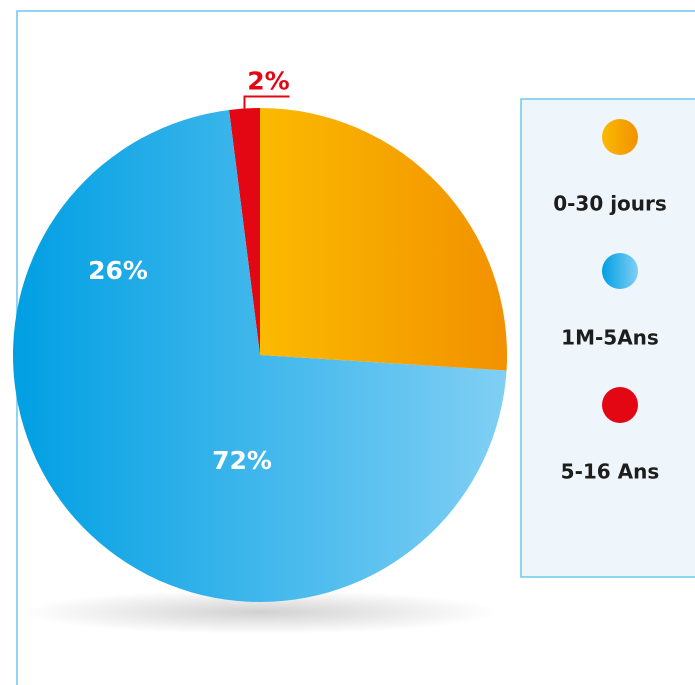  I want to click on legend-label: 1M-5Ans, so click(610, 338).